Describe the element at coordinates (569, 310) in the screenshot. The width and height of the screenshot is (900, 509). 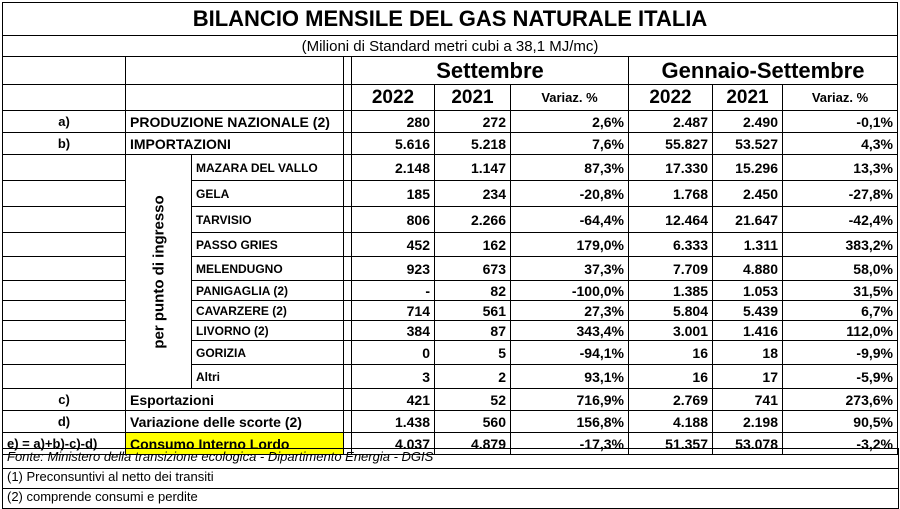
I see `value-sep-variation: 27,3%` at that location.